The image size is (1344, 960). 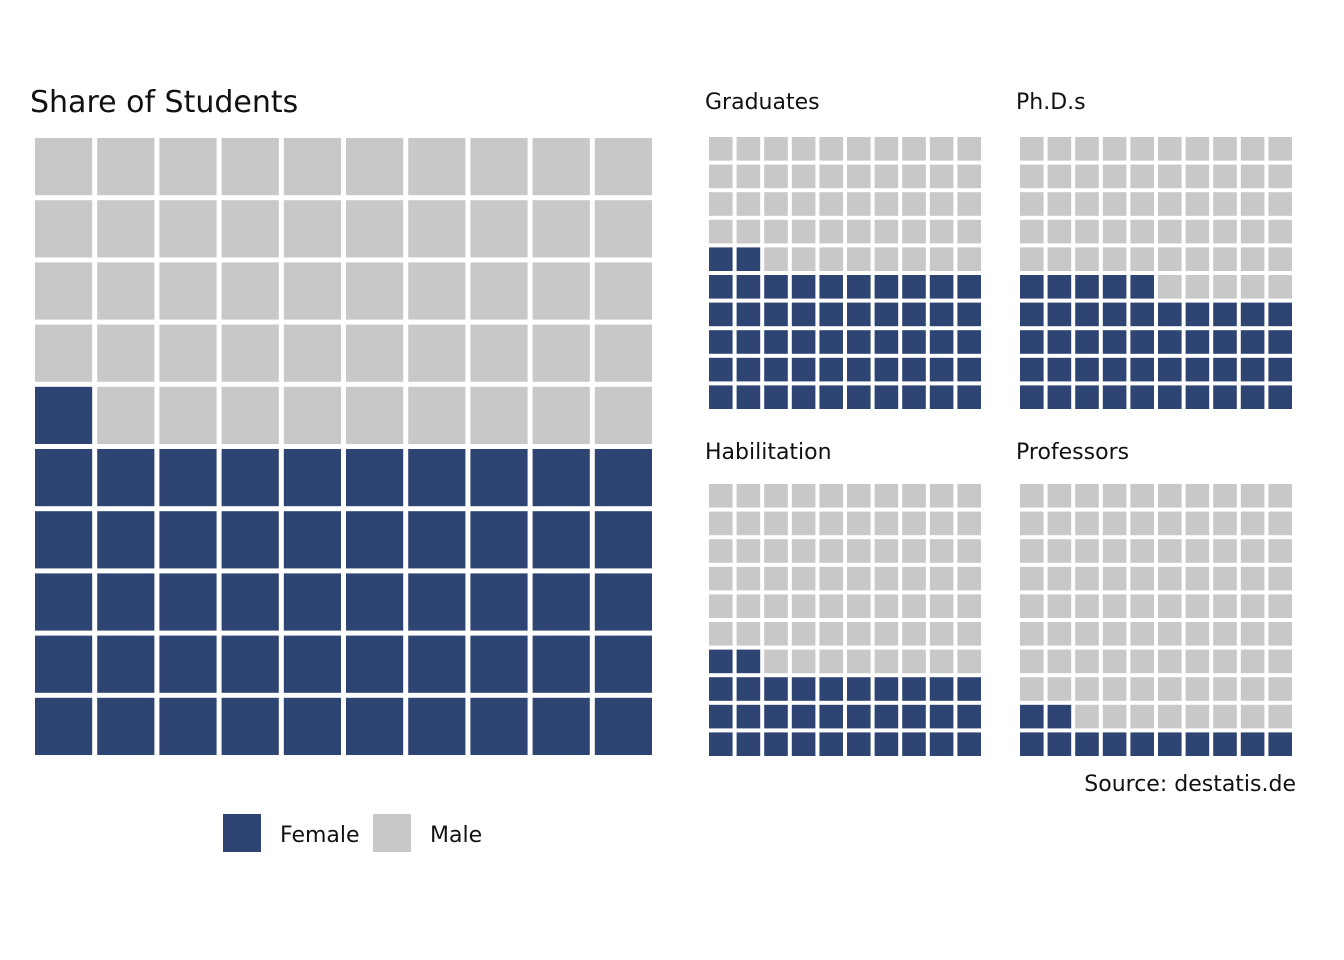 What do you see at coordinates (1072, 452) in the screenshot?
I see `panel-title-professors: Professors` at bounding box center [1072, 452].